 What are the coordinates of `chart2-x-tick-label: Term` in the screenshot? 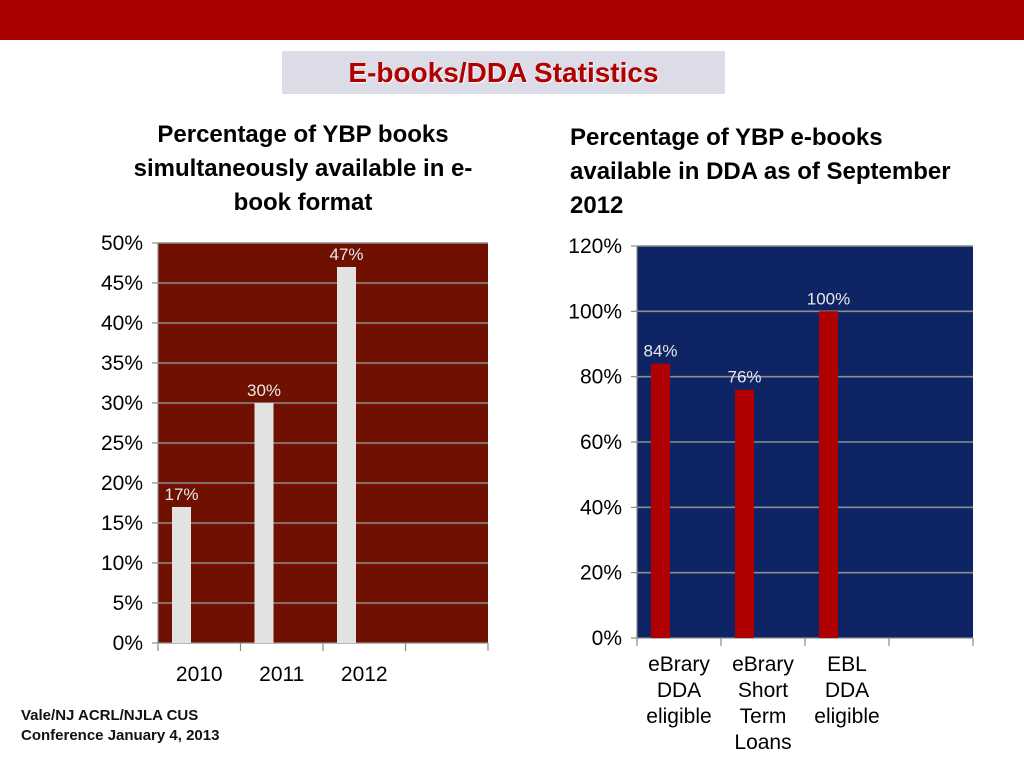 It's located at (763, 716).